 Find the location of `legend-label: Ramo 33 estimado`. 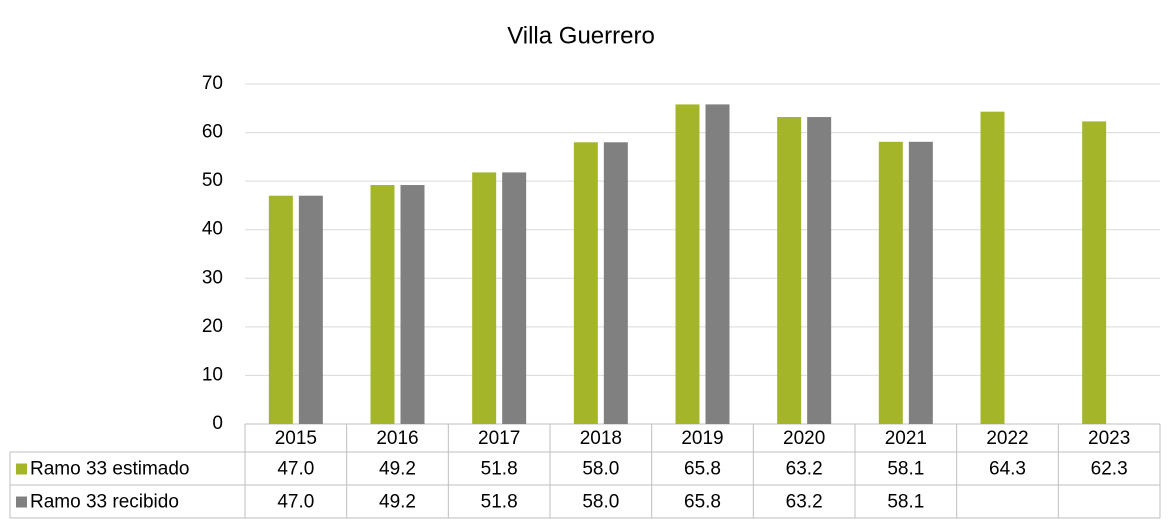

legend-label: Ramo 33 estimado is located at coordinates (109, 469).